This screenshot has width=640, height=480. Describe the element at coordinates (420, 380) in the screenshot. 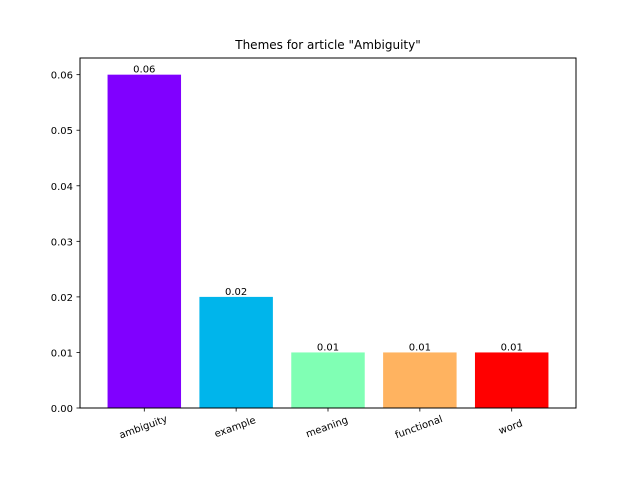

I see `bar-functional` at that location.